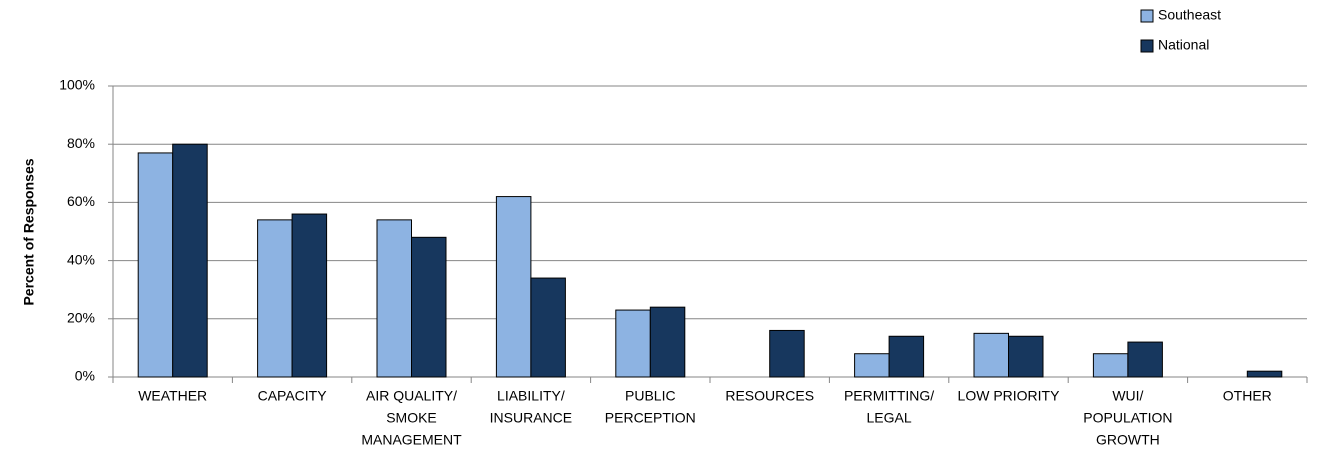 The height and width of the screenshot is (450, 1323). Describe the element at coordinates (1127, 396) in the screenshot. I see `x-tick-label: WUI/` at that location.